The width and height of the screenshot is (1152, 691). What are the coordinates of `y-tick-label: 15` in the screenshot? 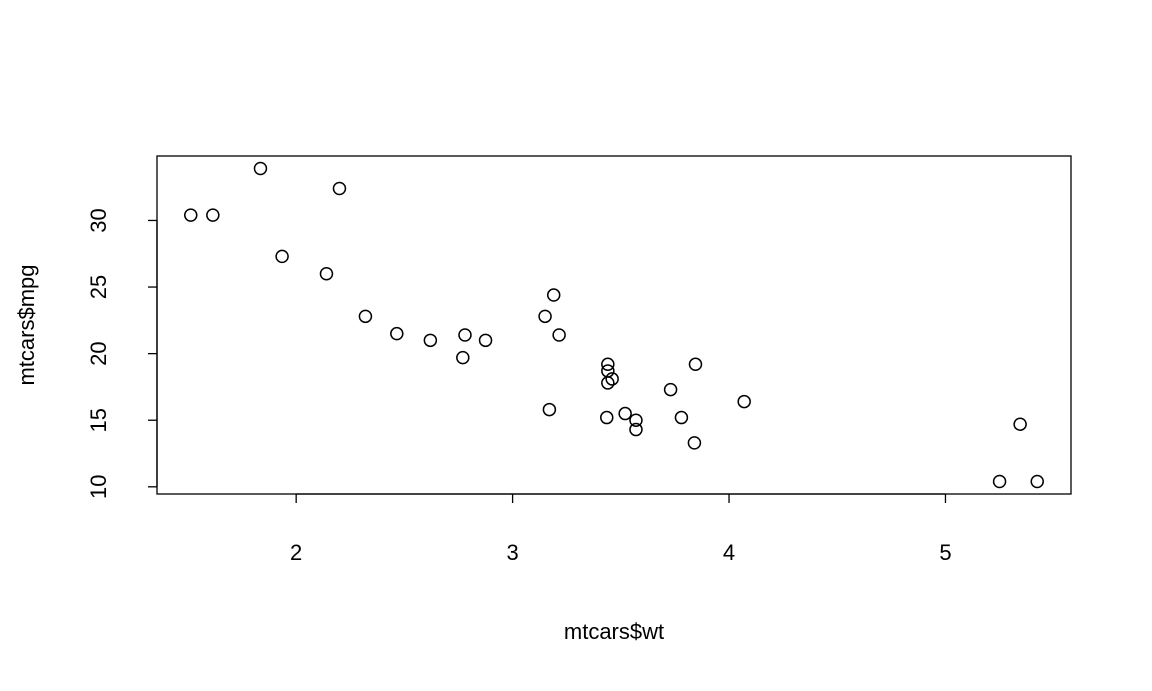 It's located at (98, 420).